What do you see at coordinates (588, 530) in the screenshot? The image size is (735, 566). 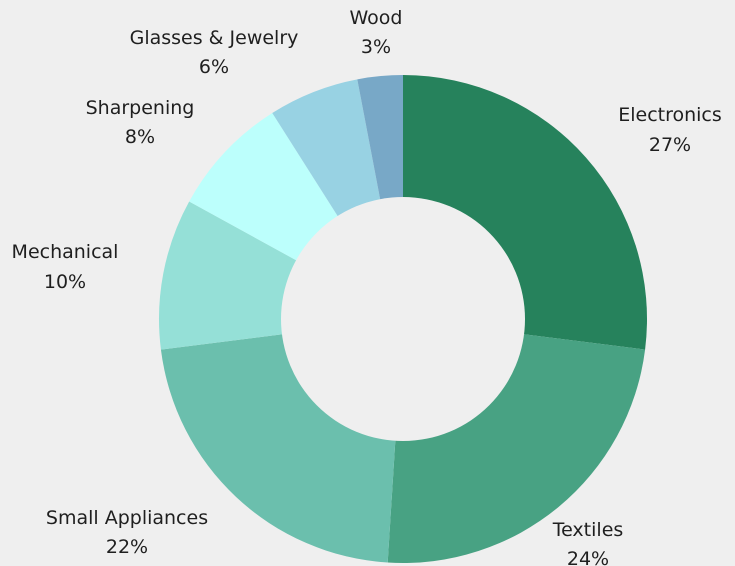 I see `slice-label-textiles: Textiles` at bounding box center [588, 530].